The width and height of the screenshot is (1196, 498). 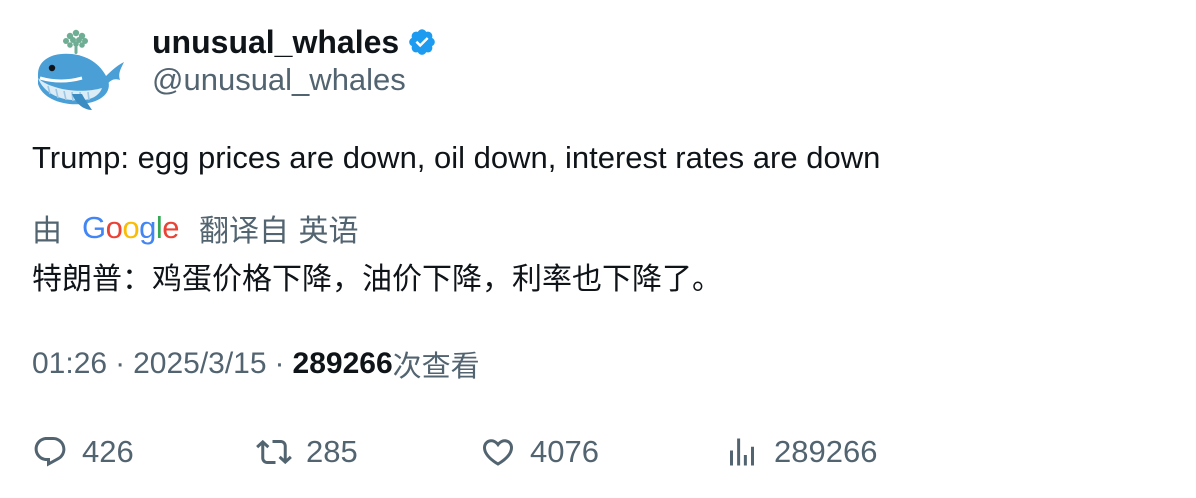 I want to click on verified-badge-icon, so click(x=422, y=42).